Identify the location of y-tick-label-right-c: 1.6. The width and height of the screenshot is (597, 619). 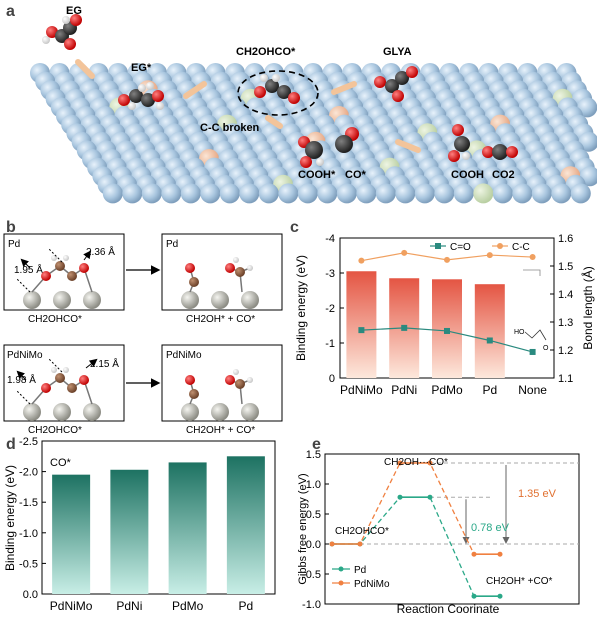
(565, 239).